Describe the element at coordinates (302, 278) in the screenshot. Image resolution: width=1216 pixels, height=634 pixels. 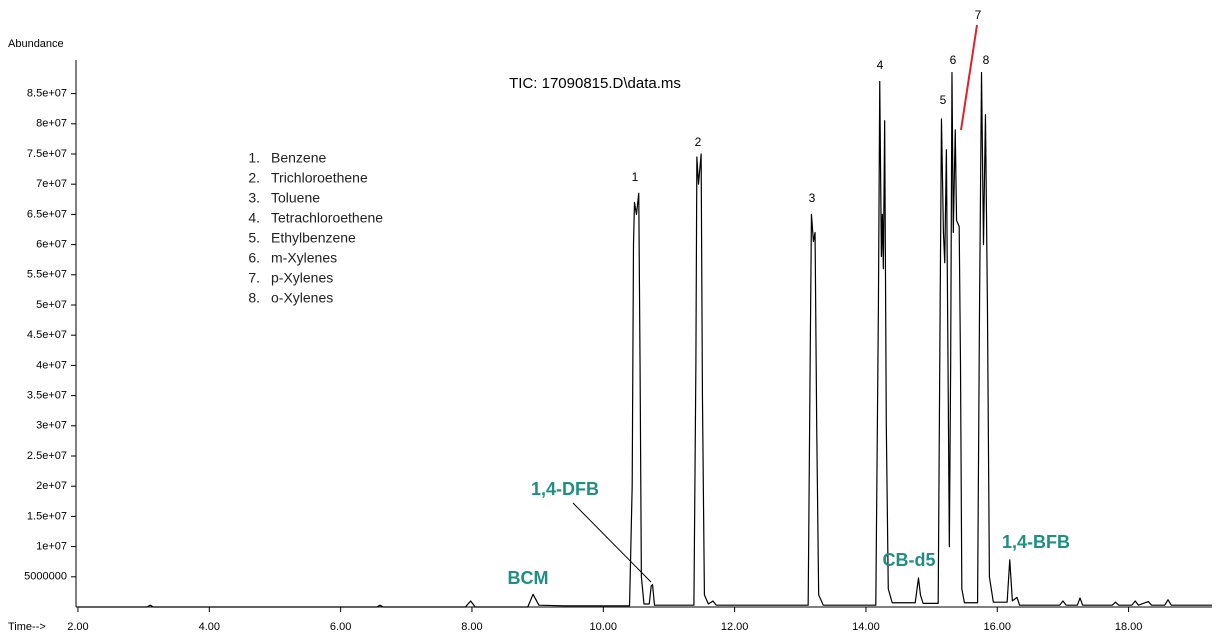
I see `legend-label: p-Xylenes` at that location.